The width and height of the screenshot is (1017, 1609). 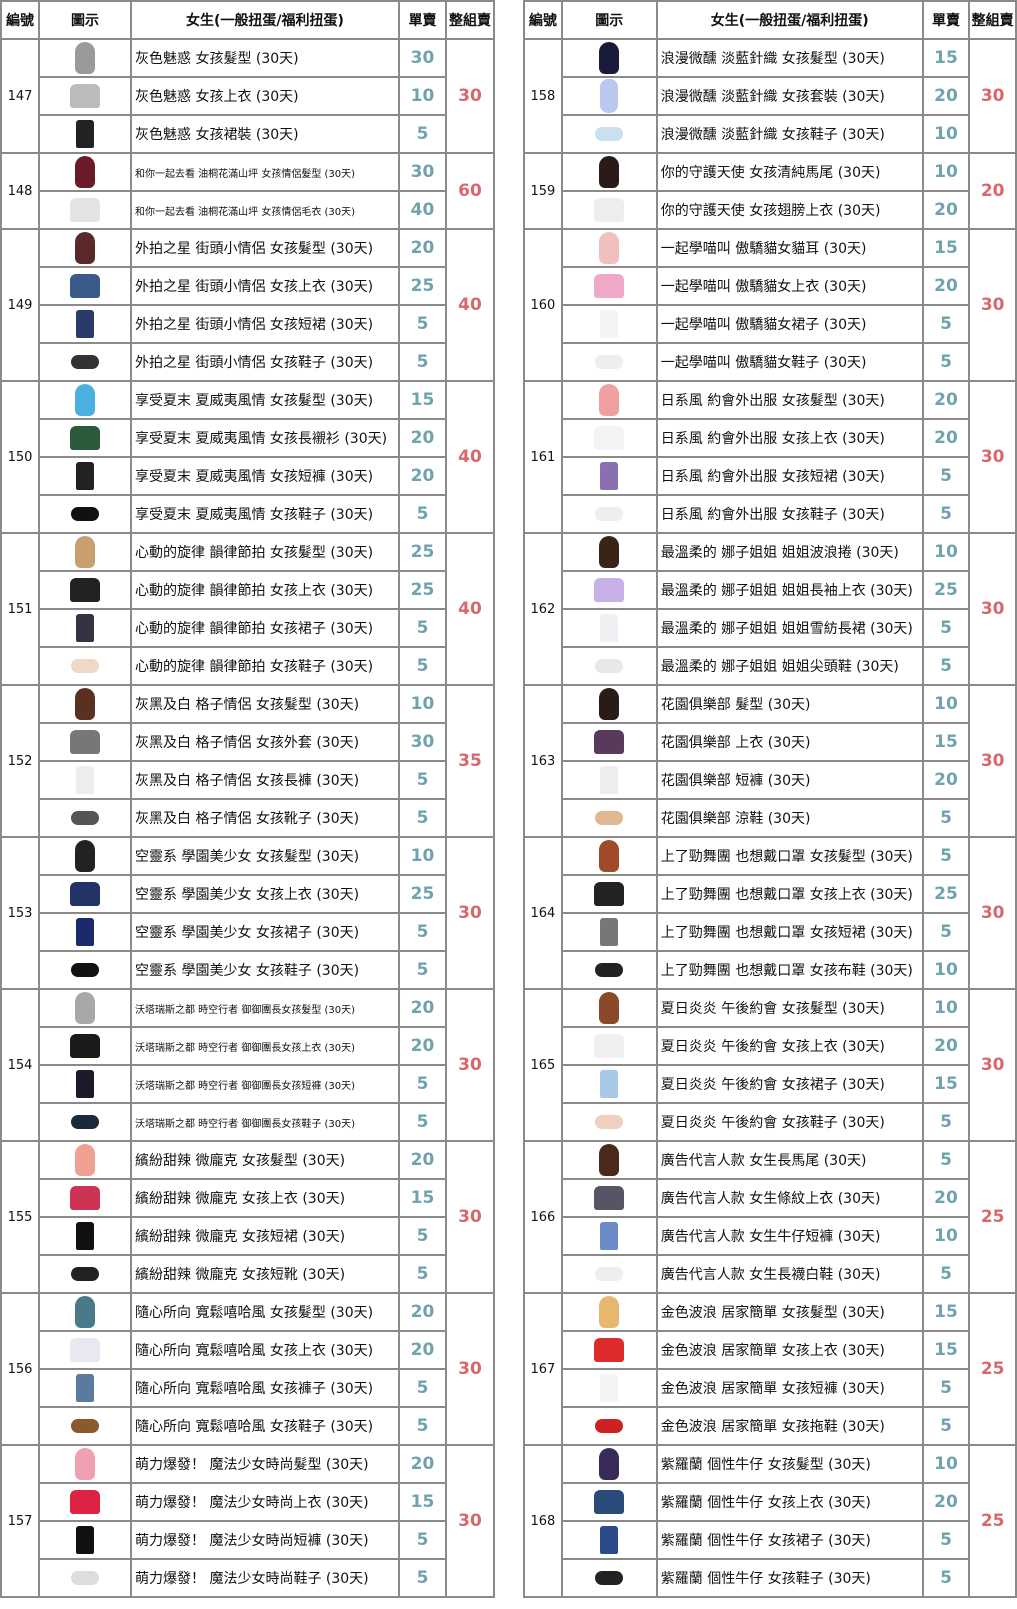 What do you see at coordinates (247, 1065) in the screenshot?
I see `item-row: 154 沃塔瑞斯之都 時空行者 御御團長女孩髮型 (30天) 20 30` at bounding box center [247, 1065].